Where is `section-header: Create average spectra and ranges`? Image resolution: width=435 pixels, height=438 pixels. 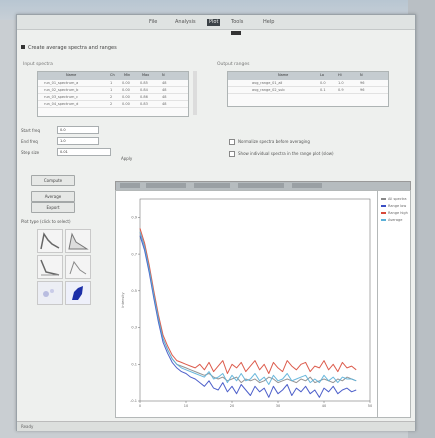
section-header: Create average spectra and ranges is located at coordinates (69, 48).